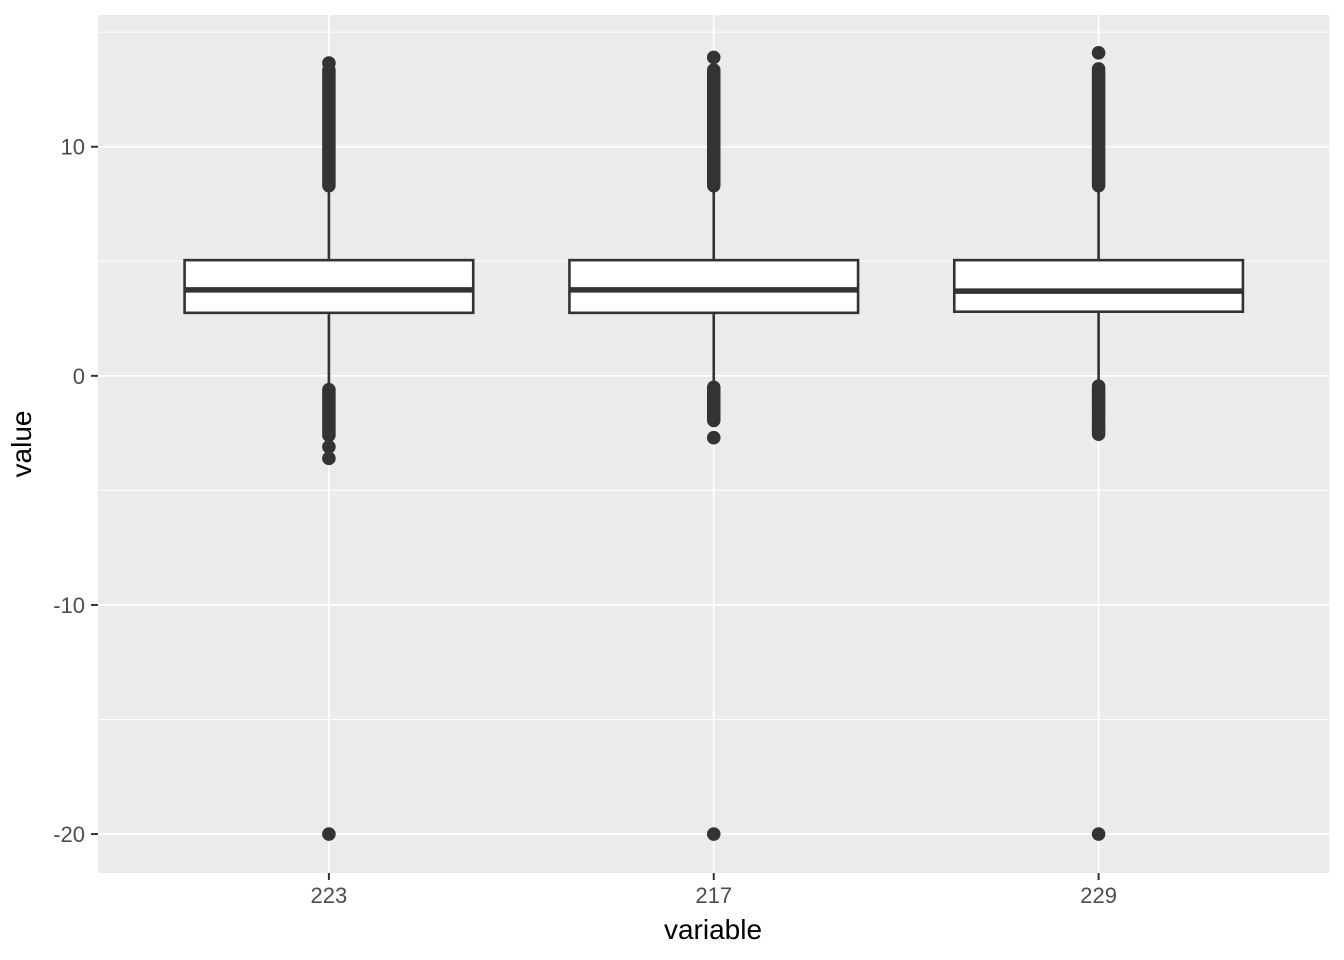 The image size is (1344, 960). What do you see at coordinates (1098, 895) in the screenshot?
I see `x-tick-label: 229` at bounding box center [1098, 895].